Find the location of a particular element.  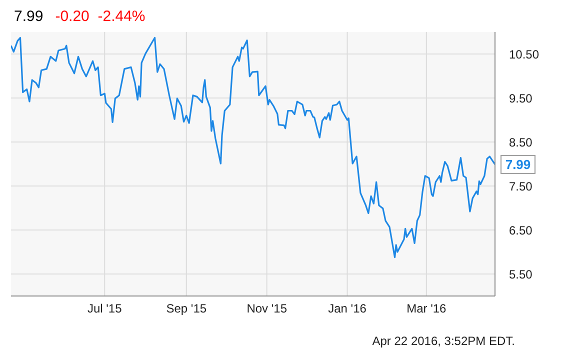

annotation: 7.99 is located at coordinates (518, 164).